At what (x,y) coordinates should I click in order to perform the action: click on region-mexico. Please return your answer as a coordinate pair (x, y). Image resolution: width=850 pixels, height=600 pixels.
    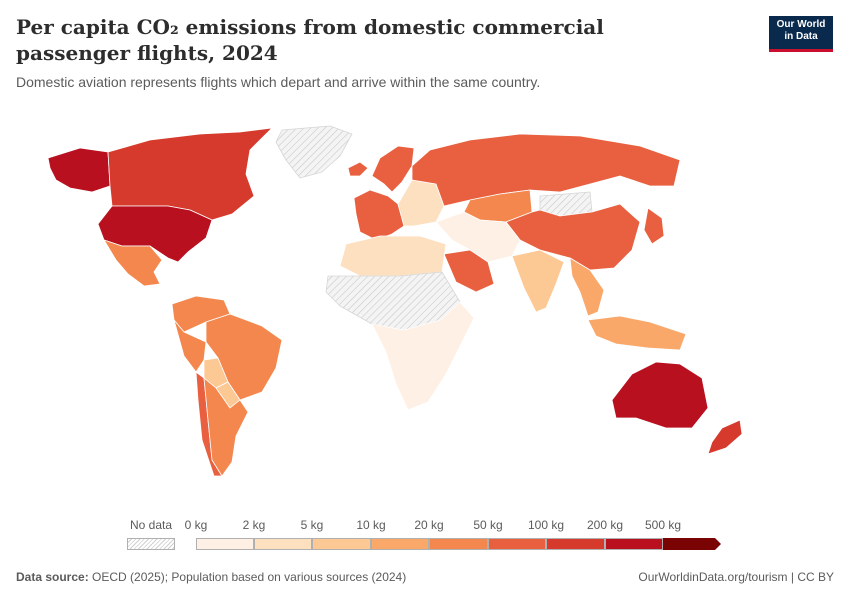
    Looking at the image, I should click on (133, 263).